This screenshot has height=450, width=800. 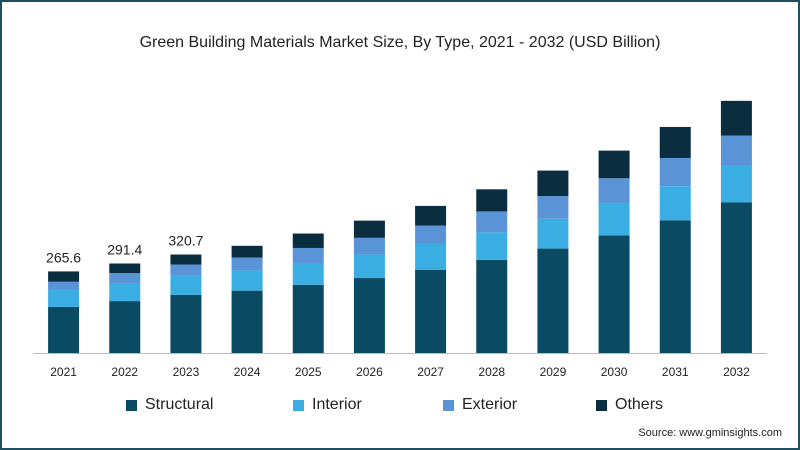 What do you see at coordinates (490, 404) in the screenshot?
I see `legend-label-exterior: Exterior` at bounding box center [490, 404].